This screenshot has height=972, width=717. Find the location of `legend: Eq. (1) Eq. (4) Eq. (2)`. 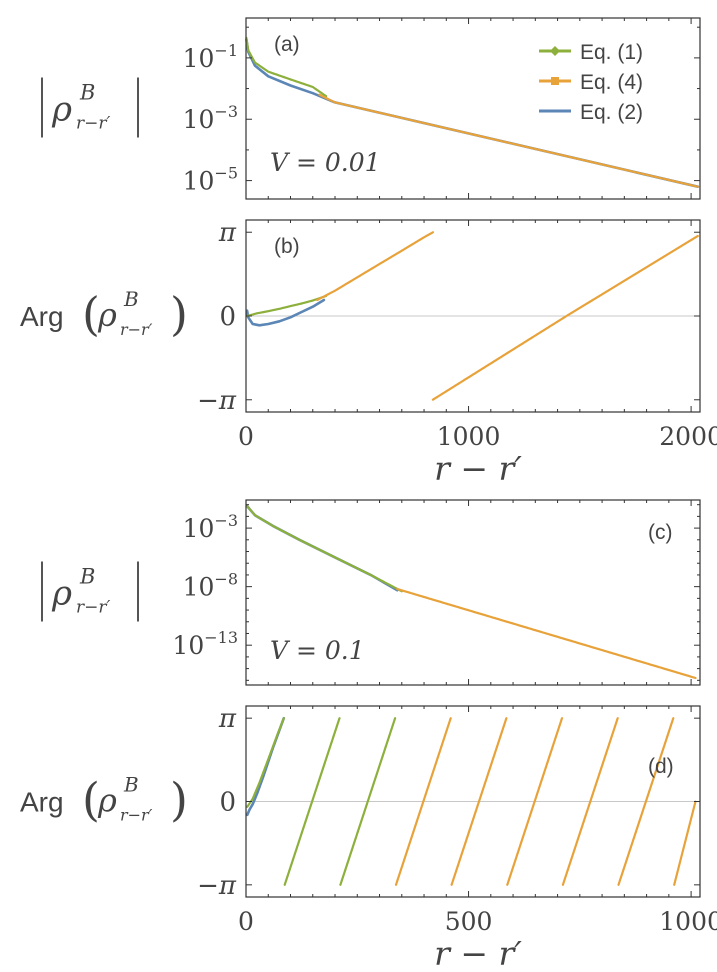

legend: Eq. (1) Eq. (4) Eq. (2) is located at coordinates (591, 82).